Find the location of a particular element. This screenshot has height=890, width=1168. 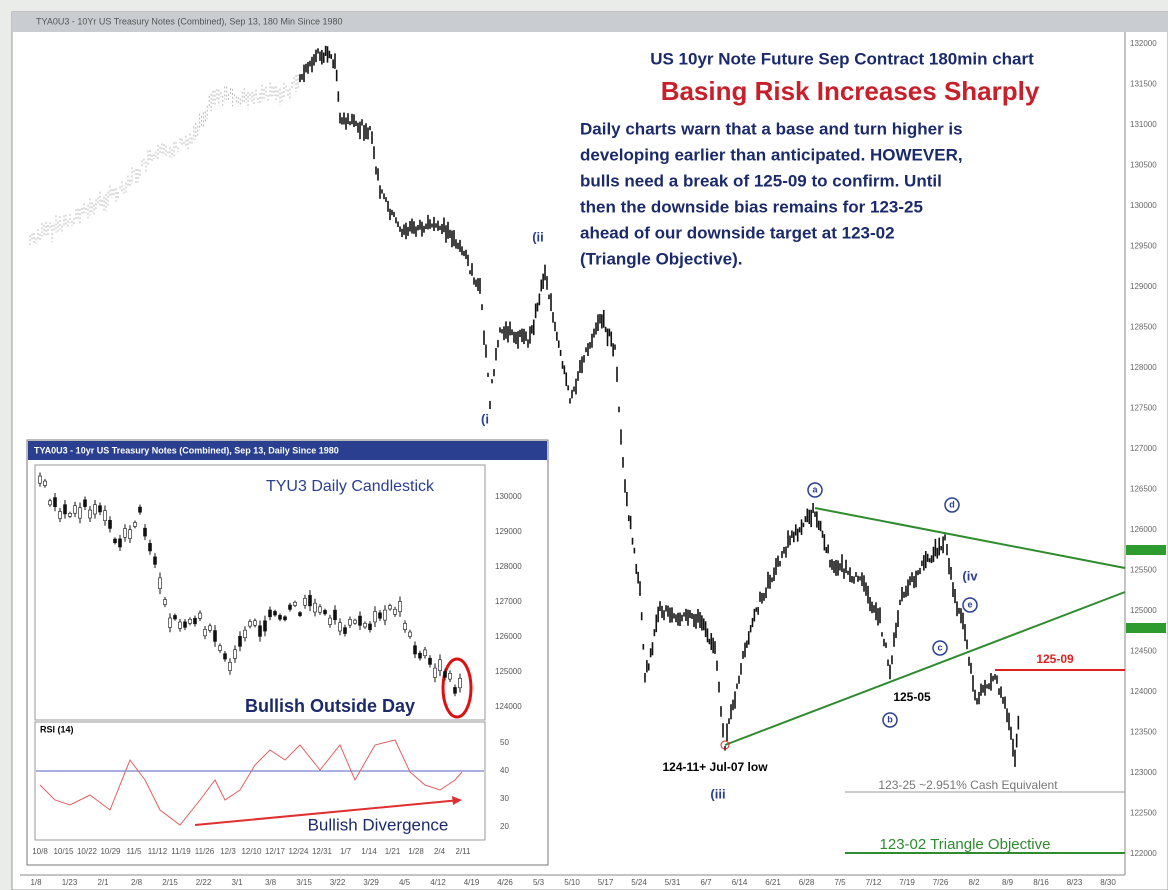

wave-label: c is located at coordinates (939, 647).